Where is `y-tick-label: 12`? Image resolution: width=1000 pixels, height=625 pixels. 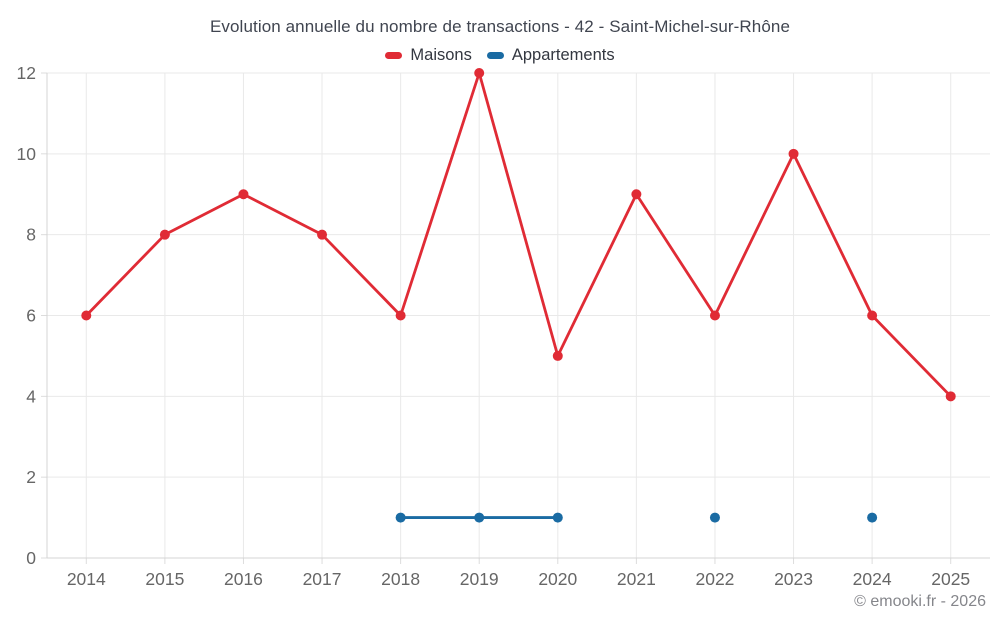
y-tick-label: 12 is located at coordinates (26, 73).